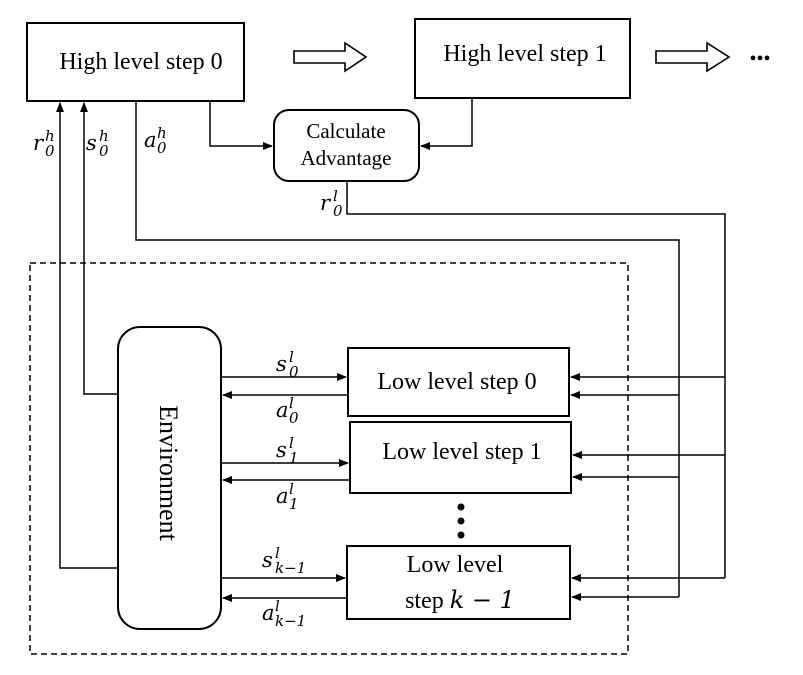 The width and height of the screenshot is (803, 675). I want to click on label-s1l: s l 1, so click(287, 450).